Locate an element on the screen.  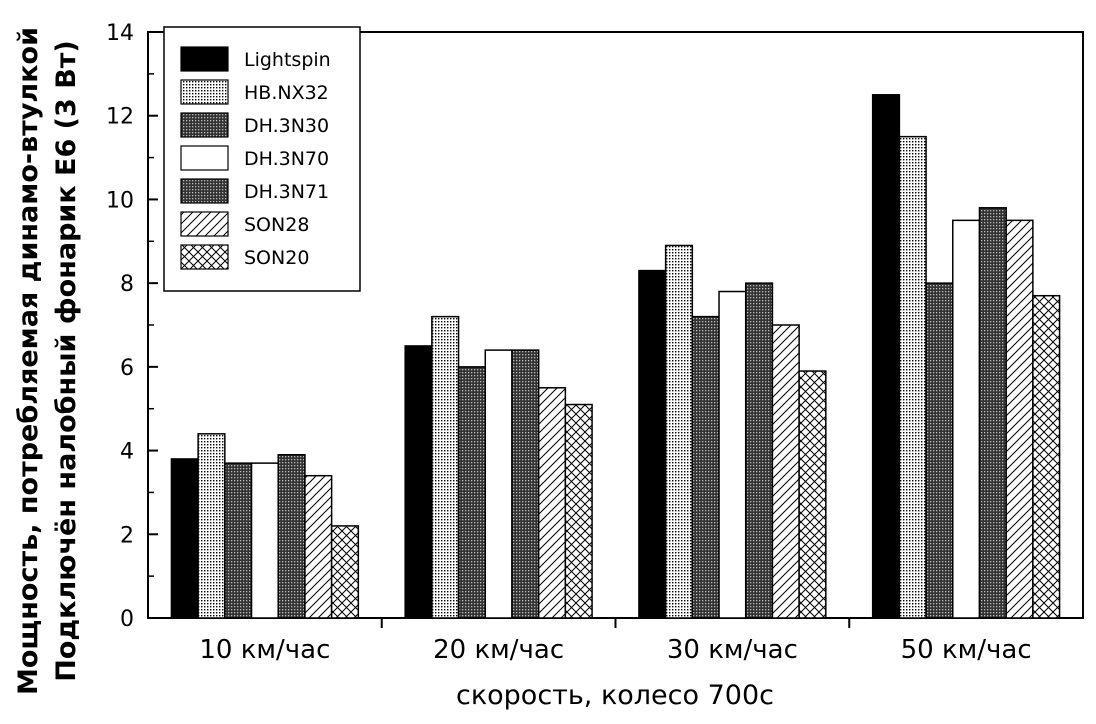
x-category-label: 20 км/час is located at coordinates (498, 650).